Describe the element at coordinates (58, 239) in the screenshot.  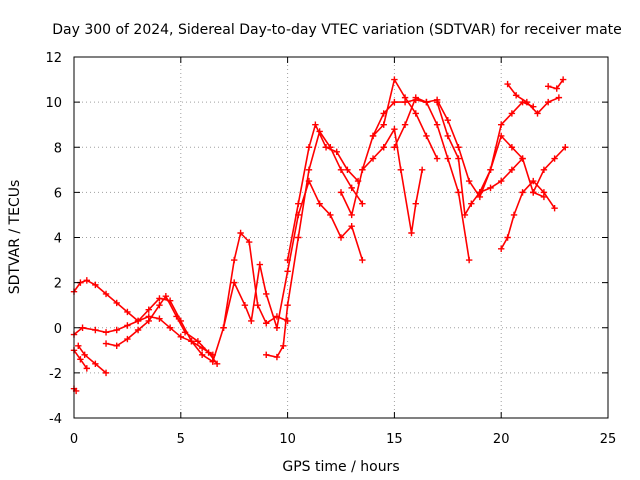
I see `y-tick-label: 4` at that location.